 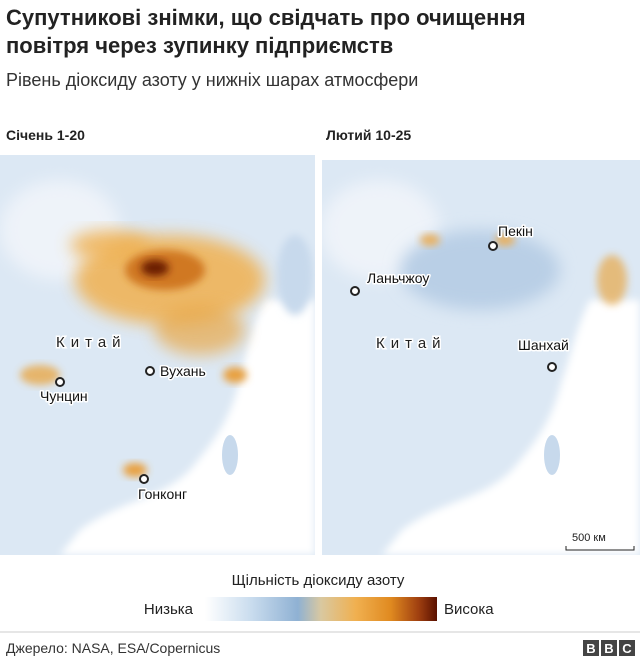 What do you see at coordinates (469, 609) in the screenshot?
I see `legend-high: Висока` at bounding box center [469, 609].